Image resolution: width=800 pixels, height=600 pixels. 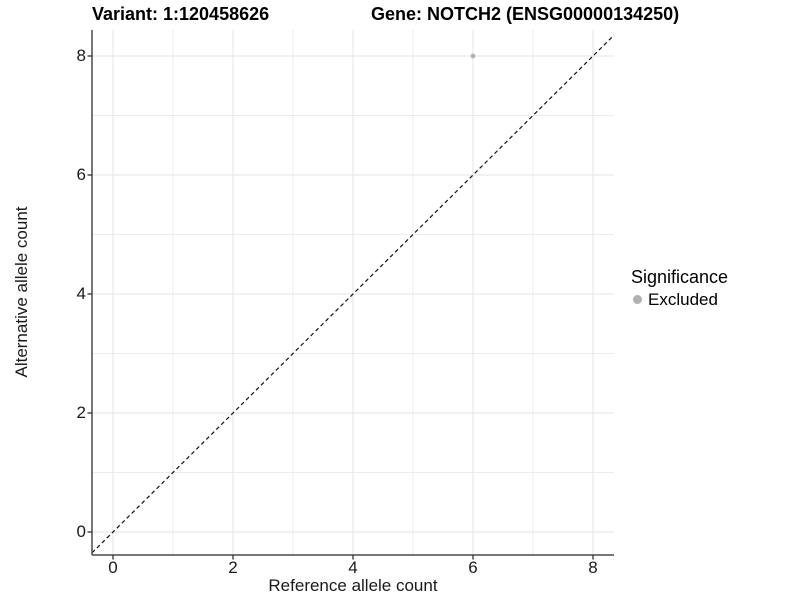 I want to click on x-tick-label: 0, so click(x=113, y=567).